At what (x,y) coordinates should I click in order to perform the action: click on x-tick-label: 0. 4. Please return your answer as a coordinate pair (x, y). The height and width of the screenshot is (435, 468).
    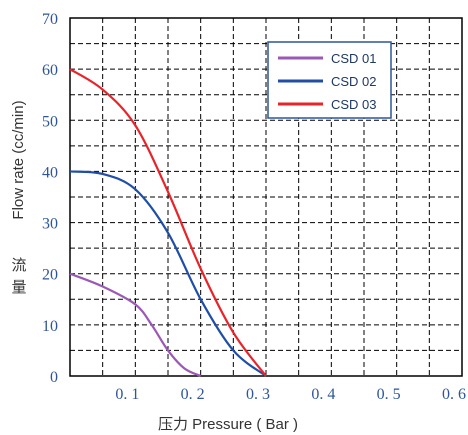
    Looking at the image, I should click on (323, 394).